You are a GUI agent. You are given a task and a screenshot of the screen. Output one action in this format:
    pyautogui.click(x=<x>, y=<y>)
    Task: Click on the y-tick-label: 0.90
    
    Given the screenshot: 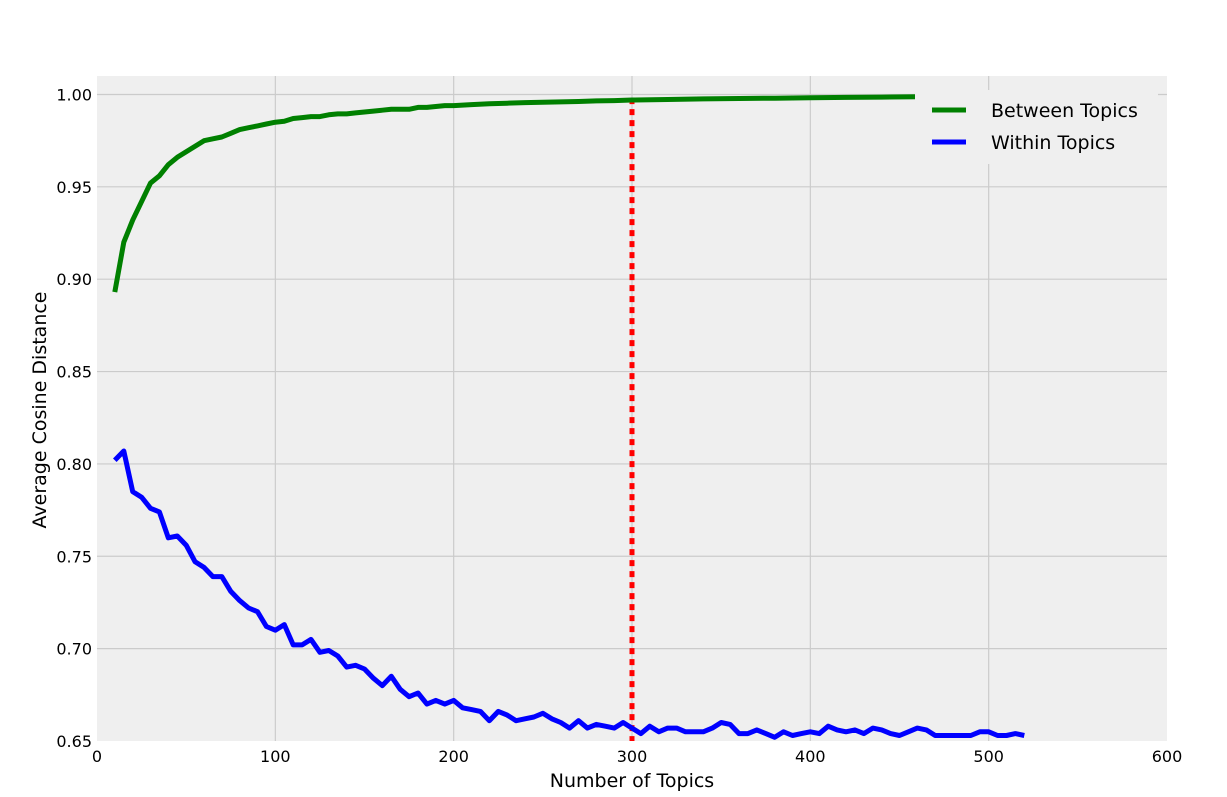 What is the action you would take?
    pyautogui.click(x=74, y=279)
    